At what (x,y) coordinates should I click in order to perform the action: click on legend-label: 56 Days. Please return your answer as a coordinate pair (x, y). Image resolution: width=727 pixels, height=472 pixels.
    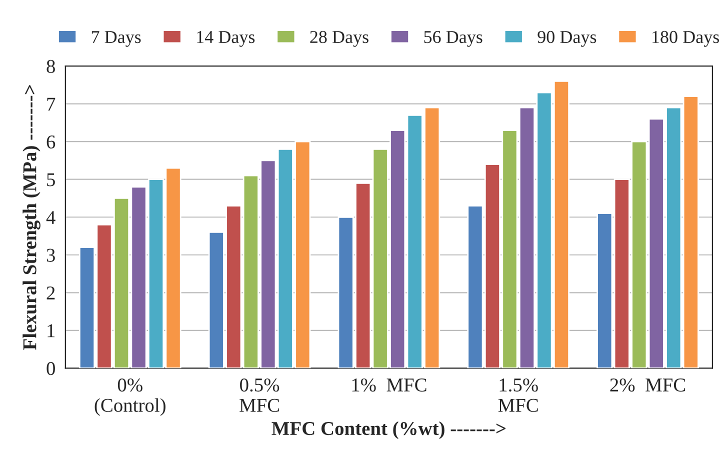
    Looking at the image, I should click on (453, 38).